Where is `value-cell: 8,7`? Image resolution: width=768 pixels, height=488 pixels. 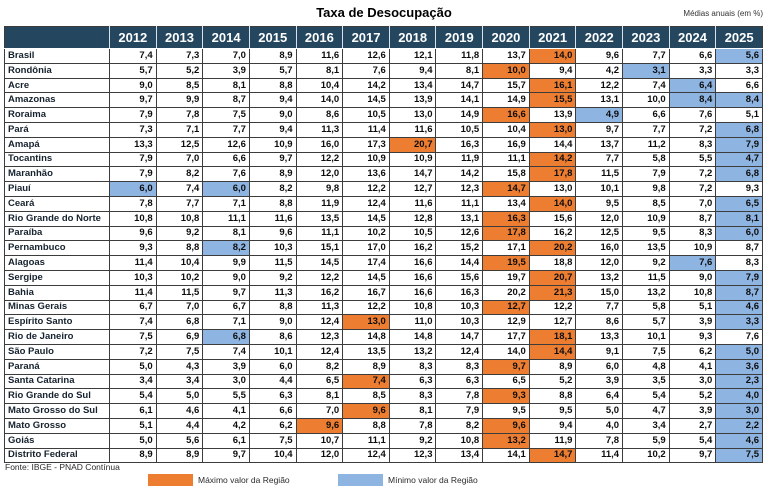 value-cell: 8,7 is located at coordinates (226, 100).